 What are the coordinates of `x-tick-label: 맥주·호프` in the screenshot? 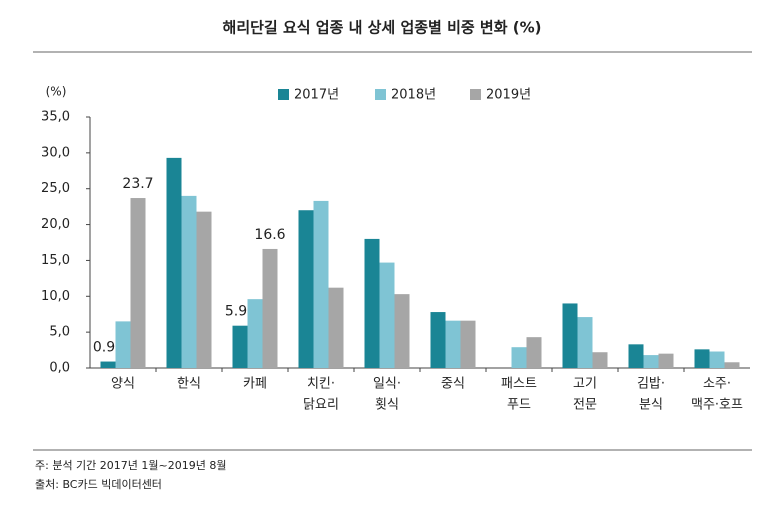 It's located at (717, 405).